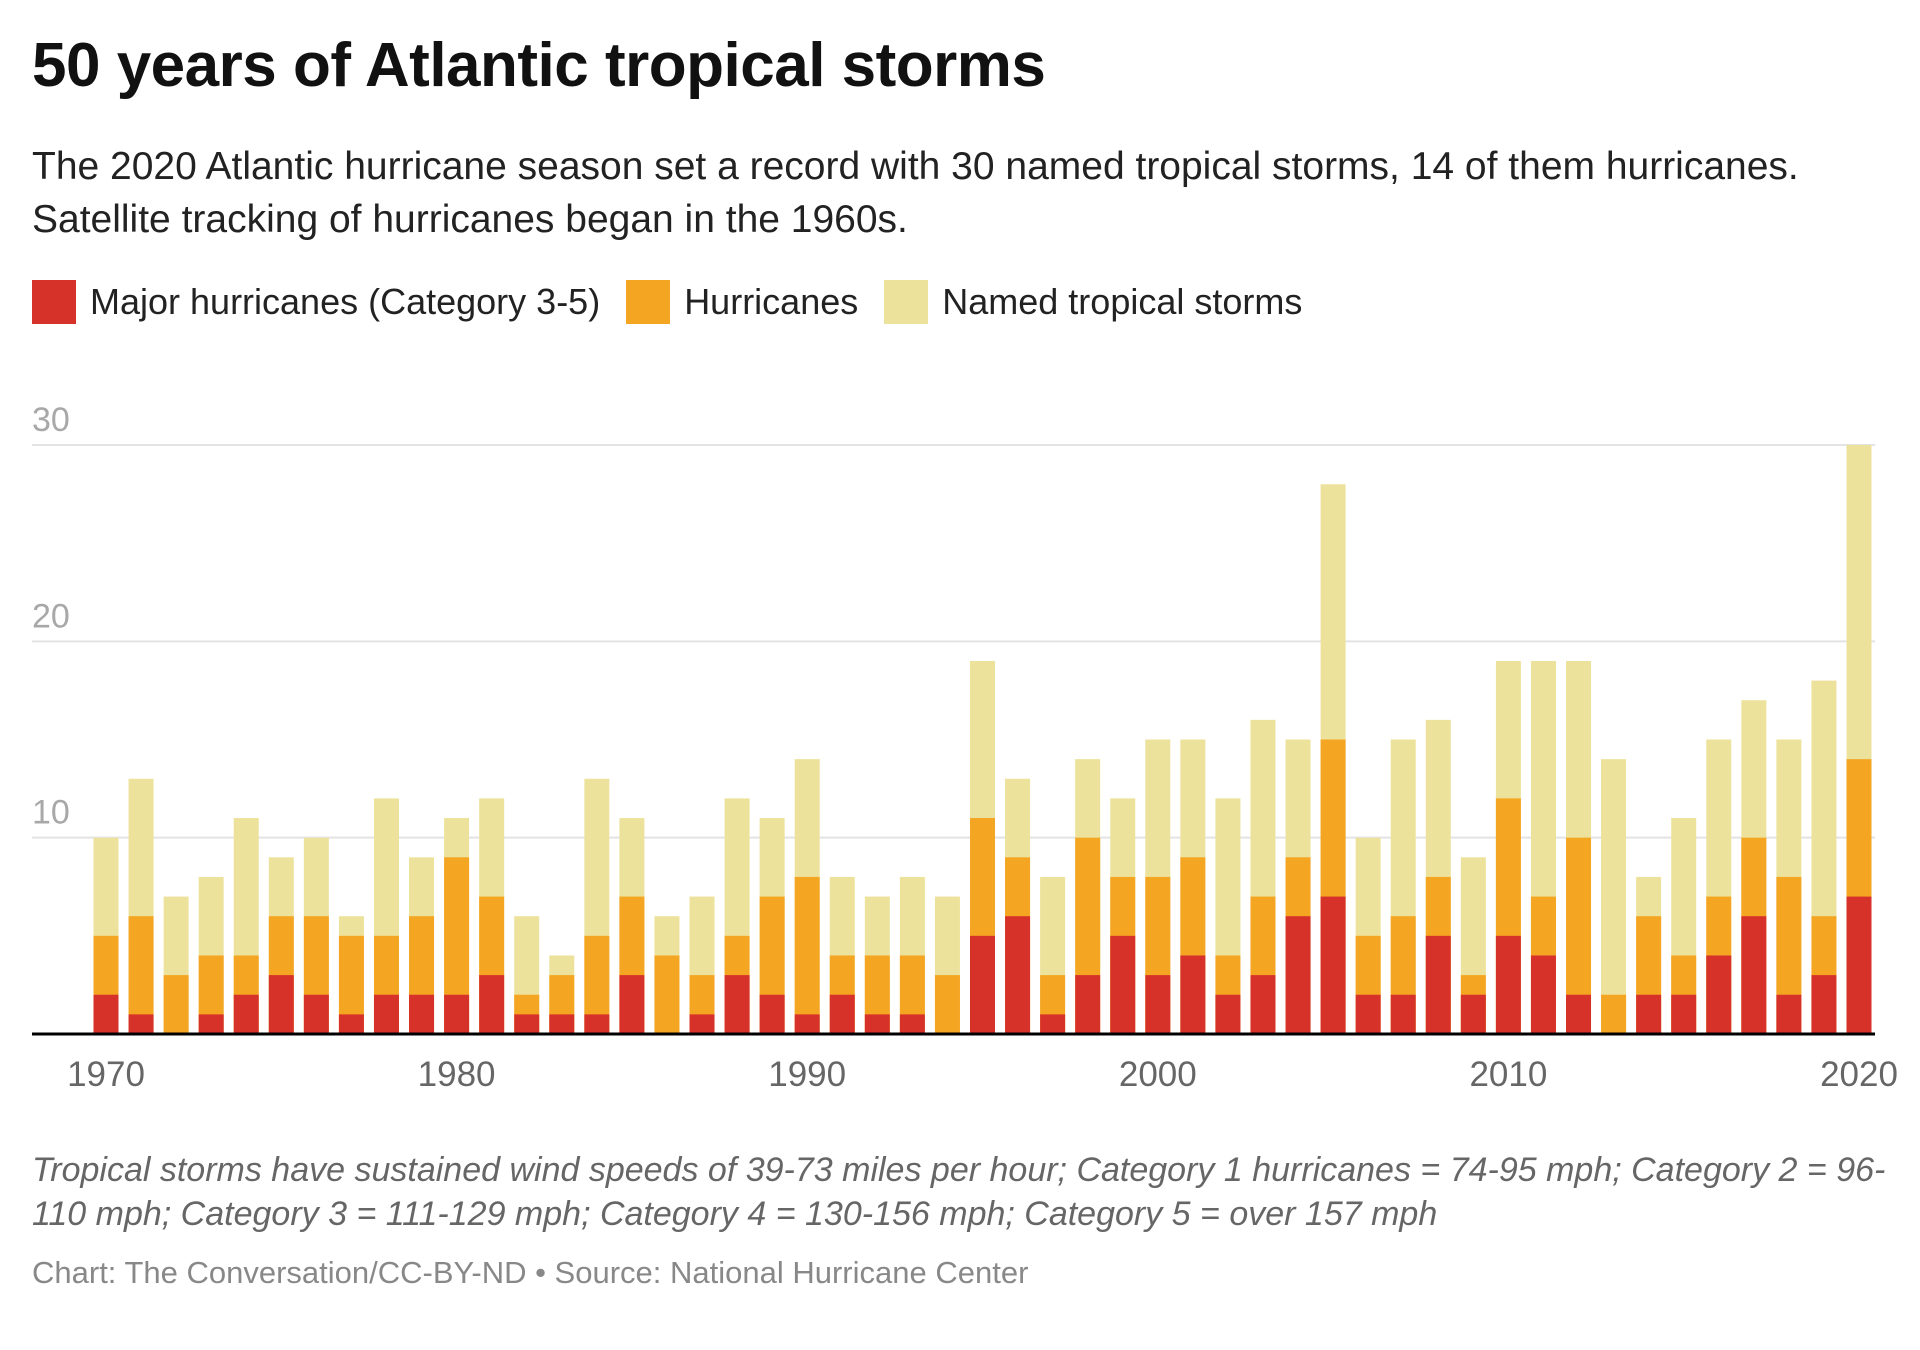  Describe the element at coordinates (1859, 739) in the screenshot. I see `bar-stack-2020` at that location.